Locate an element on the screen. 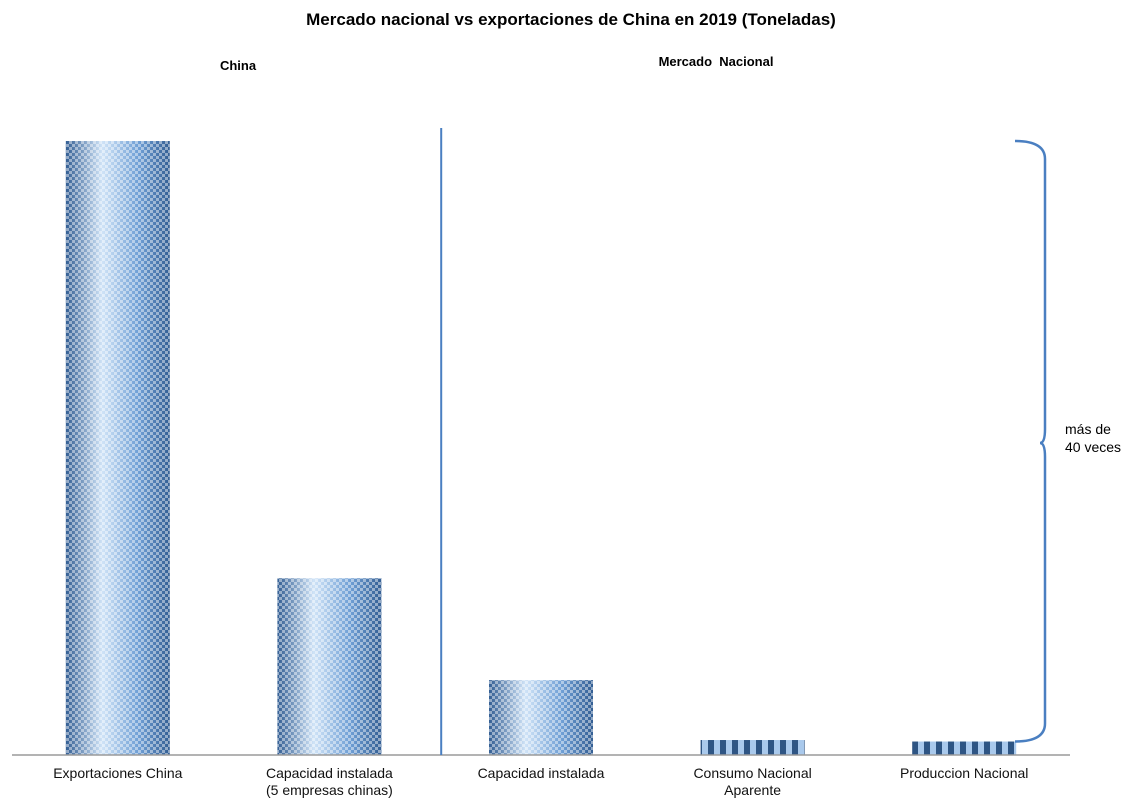 This screenshot has width=1143, height=809. annotation-line-2: 40 veces is located at coordinates (1093, 447).